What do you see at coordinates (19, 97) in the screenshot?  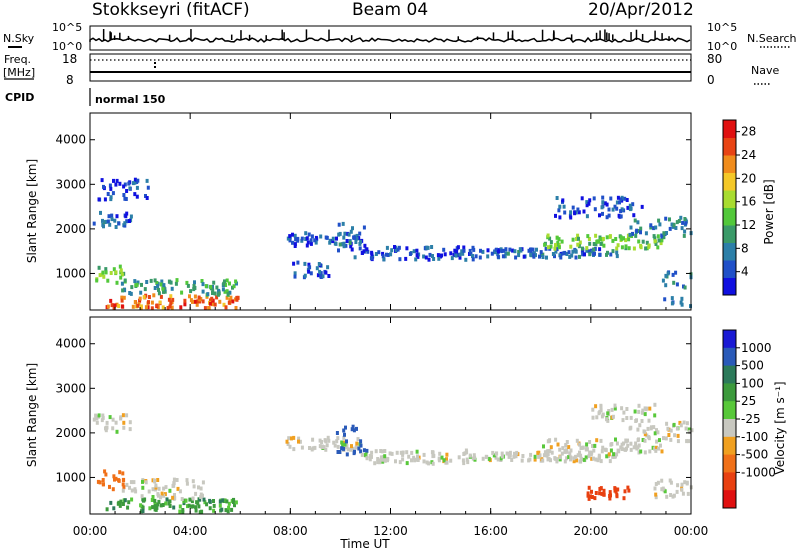 I see `cpid-label: CPID` at bounding box center [19, 97].